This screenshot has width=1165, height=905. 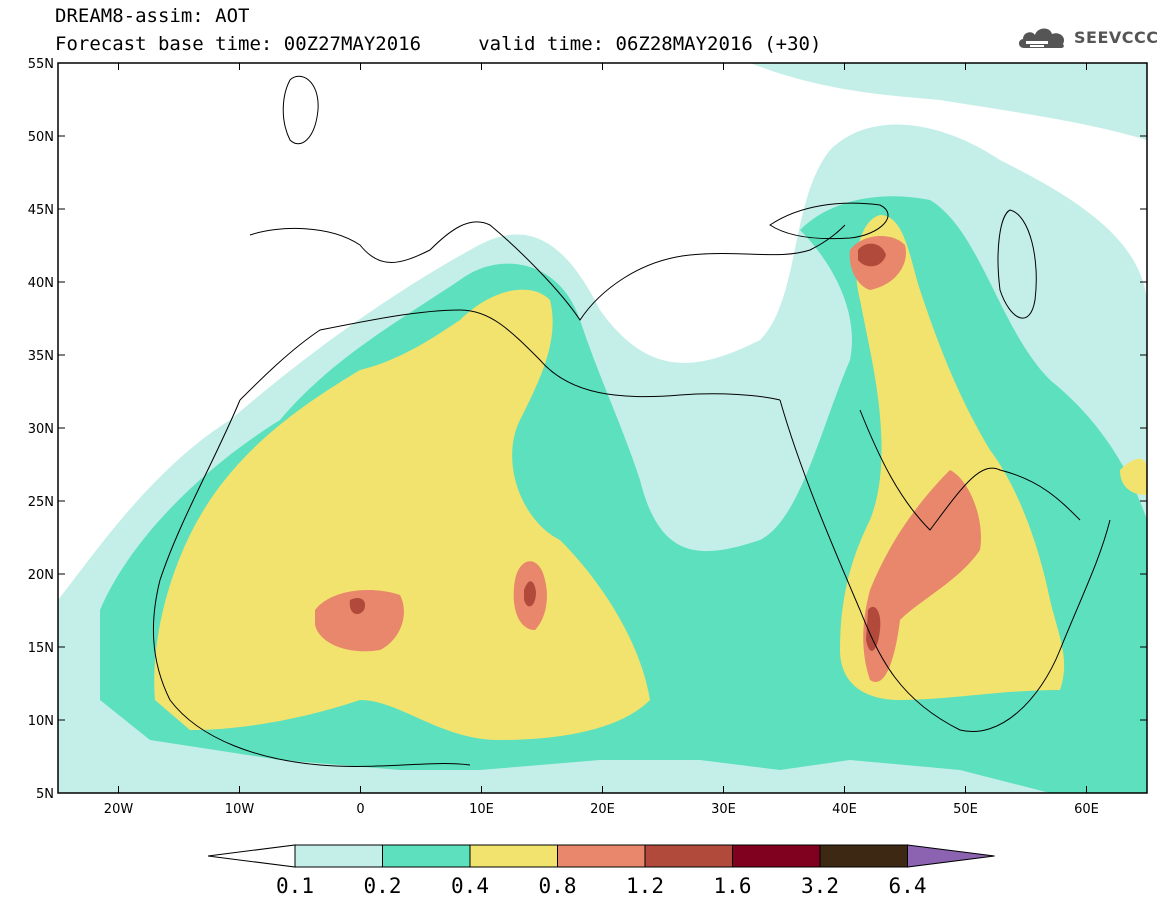 What do you see at coordinates (733, 886) in the screenshot?
I see `colorbar-label: 1.6` at bounding box center [733, 886].